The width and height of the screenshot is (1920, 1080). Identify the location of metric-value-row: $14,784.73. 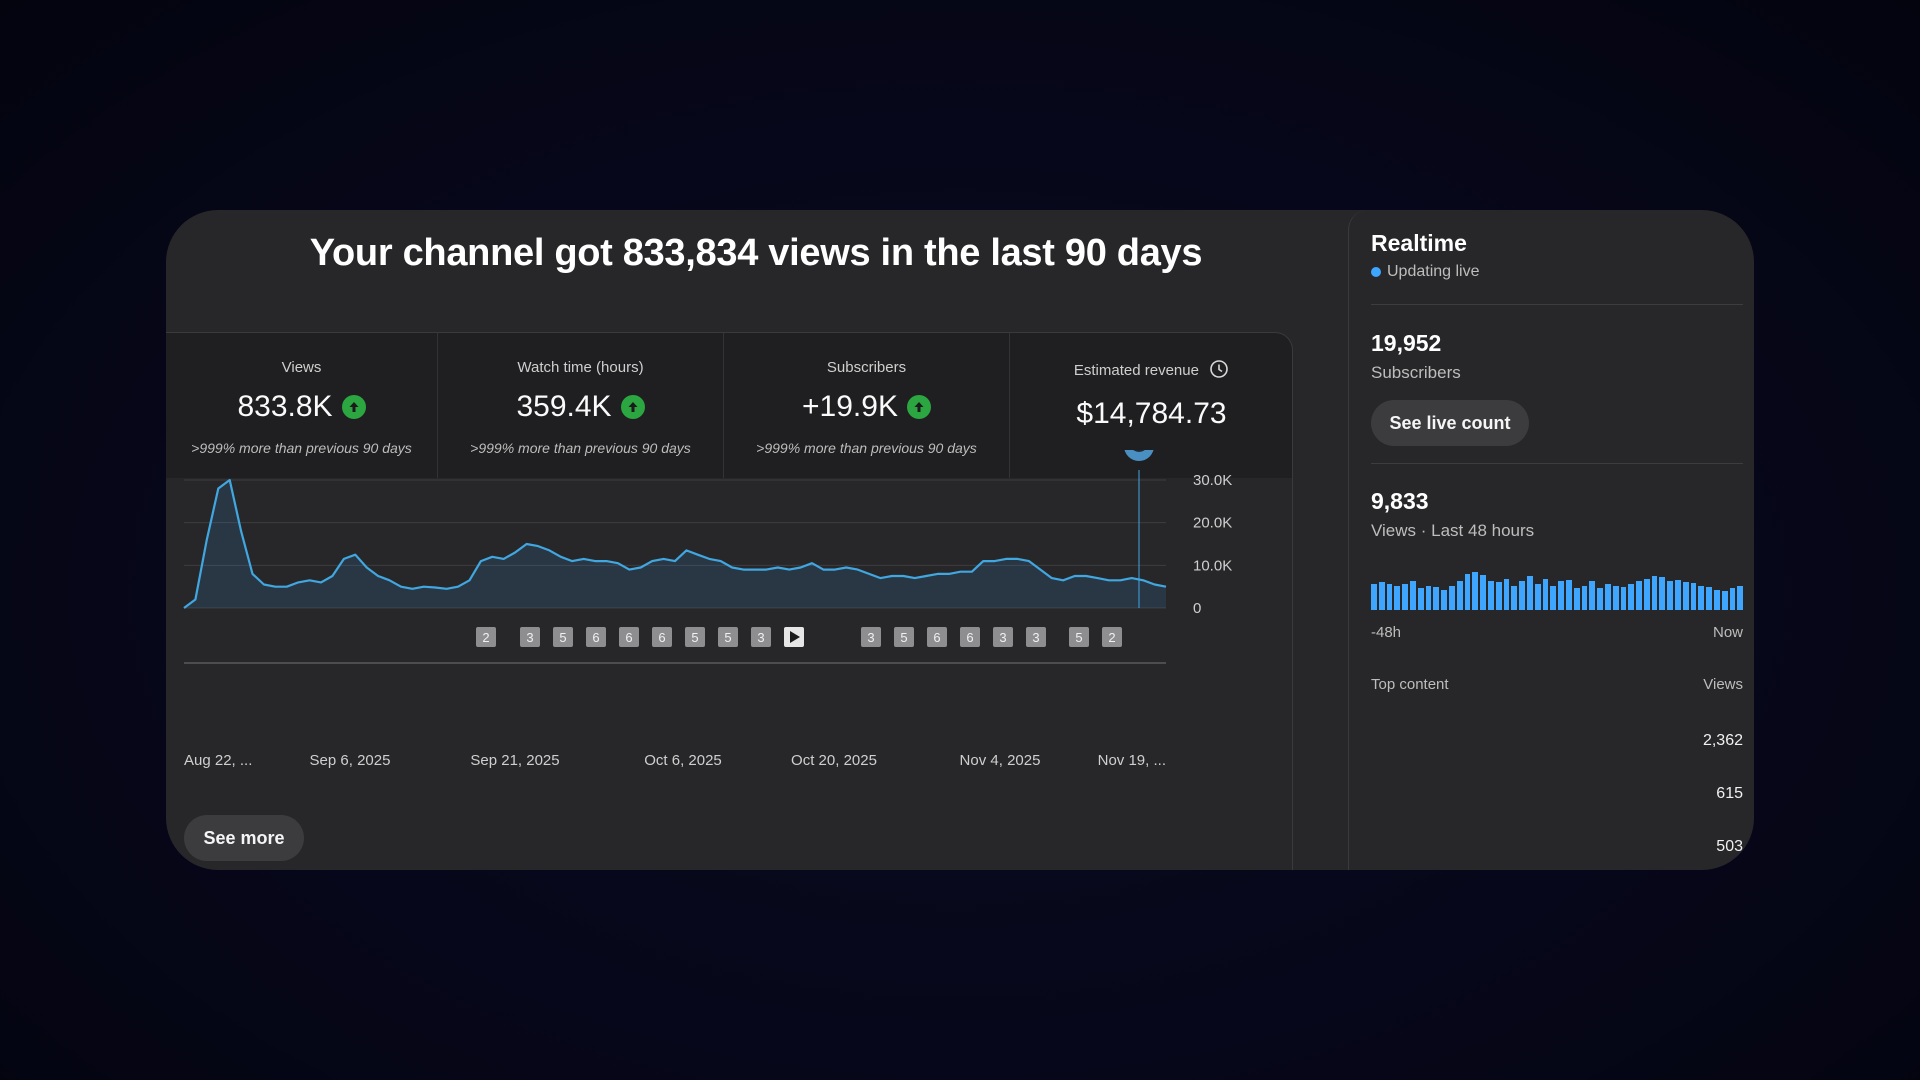
(1151, 414).